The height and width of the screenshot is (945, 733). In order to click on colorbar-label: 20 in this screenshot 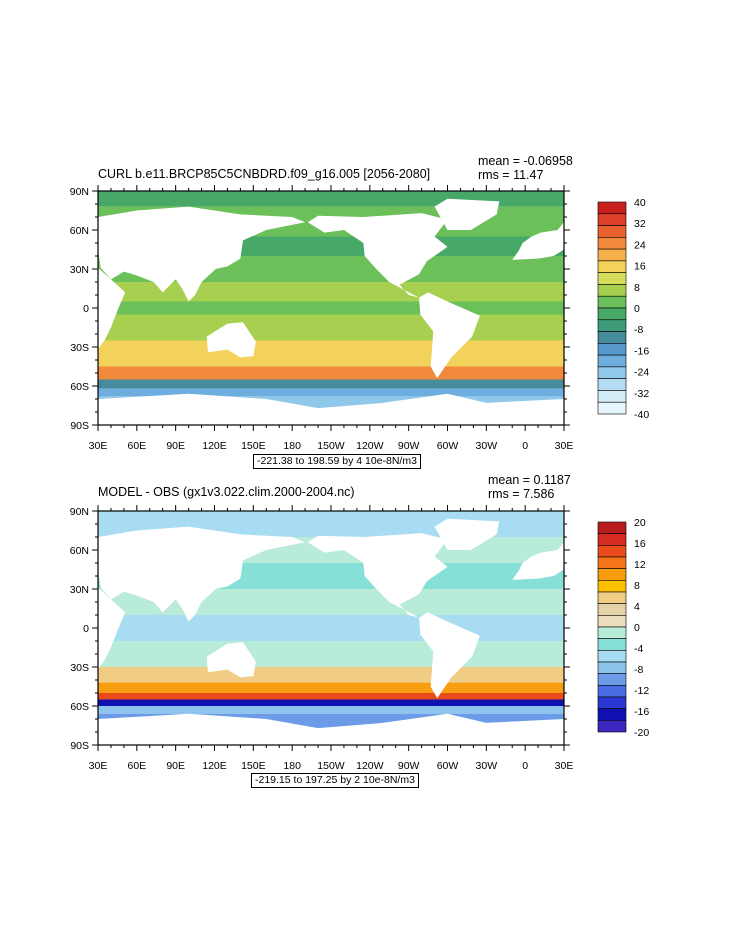, I will do `click(640, 523)`.